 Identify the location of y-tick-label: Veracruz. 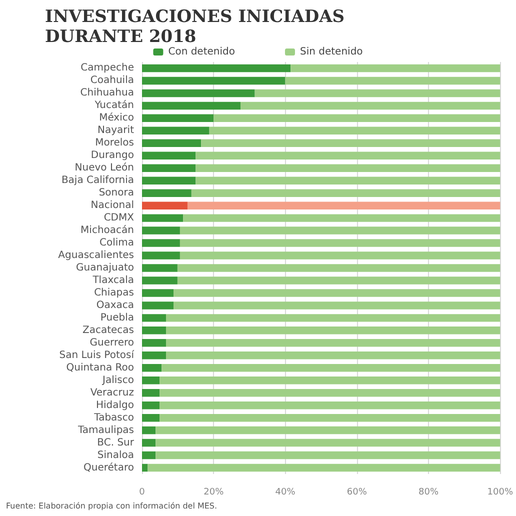
(112, 392).